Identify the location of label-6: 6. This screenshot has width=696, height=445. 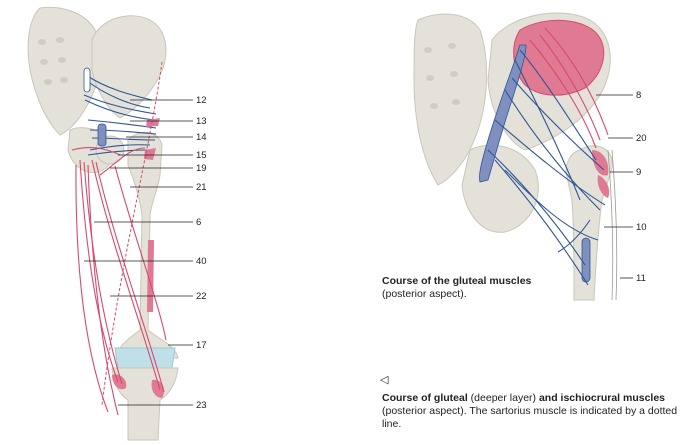
(198, 222).